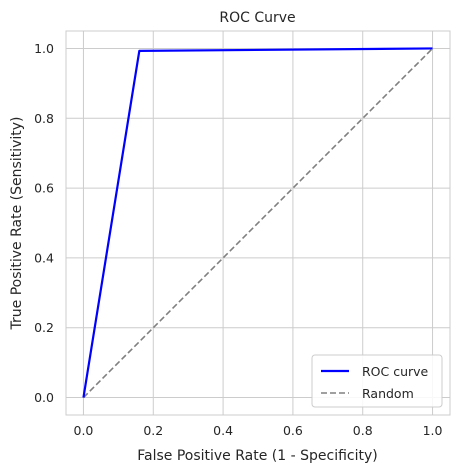  What do you see at coordinates (377, 381) in the screenshot?
I see `legend: ROC curve Random` at bounding box center [377, 381].